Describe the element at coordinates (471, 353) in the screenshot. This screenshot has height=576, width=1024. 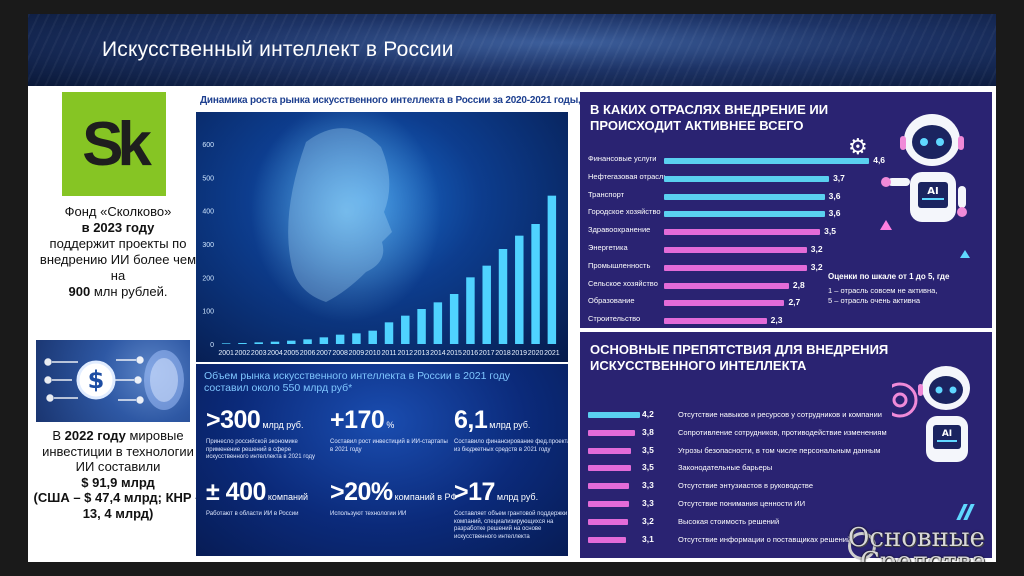
I see `x-tick-label: 2016` at that location.